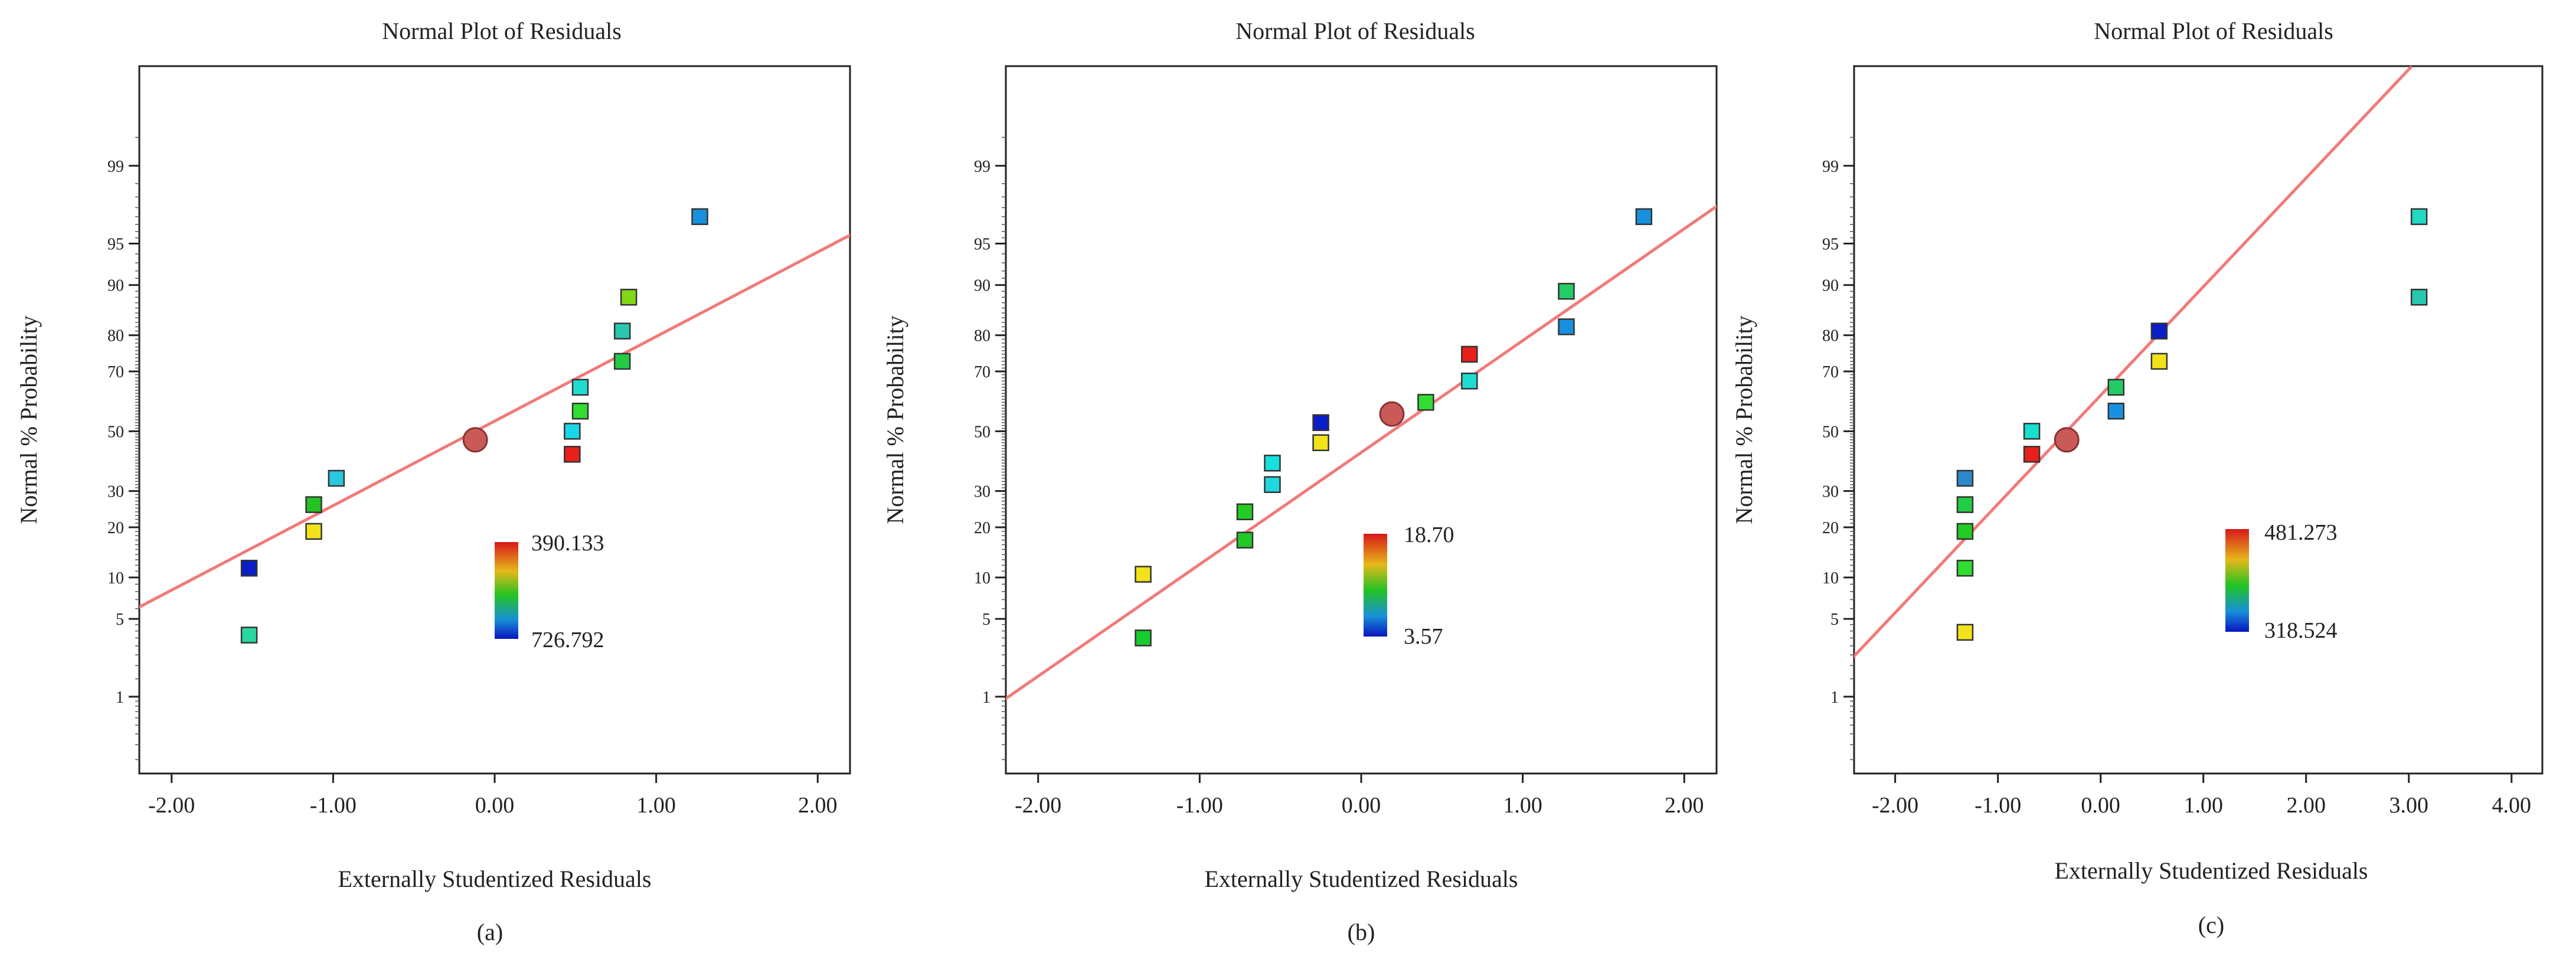  What do you see at coordinates (120, 620) in the screenshot?
I see `y-tick-label: 5` at bounding box center [120, 620].